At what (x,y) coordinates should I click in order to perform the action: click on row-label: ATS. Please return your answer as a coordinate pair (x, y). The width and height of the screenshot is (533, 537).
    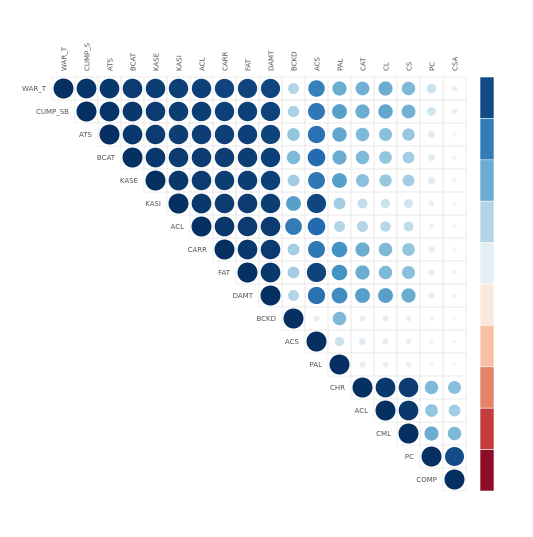
    Looking at the image, I should click on (86, 135).